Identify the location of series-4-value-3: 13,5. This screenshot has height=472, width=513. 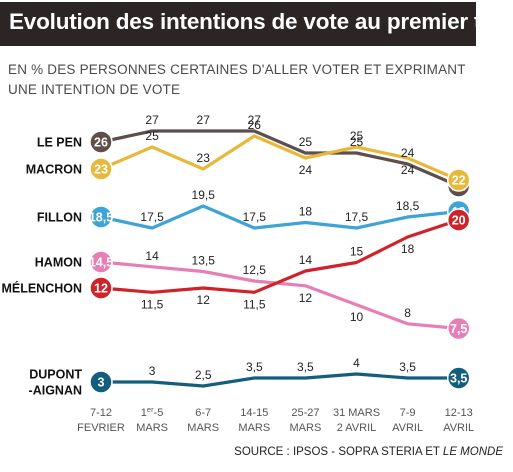
(204, 261).